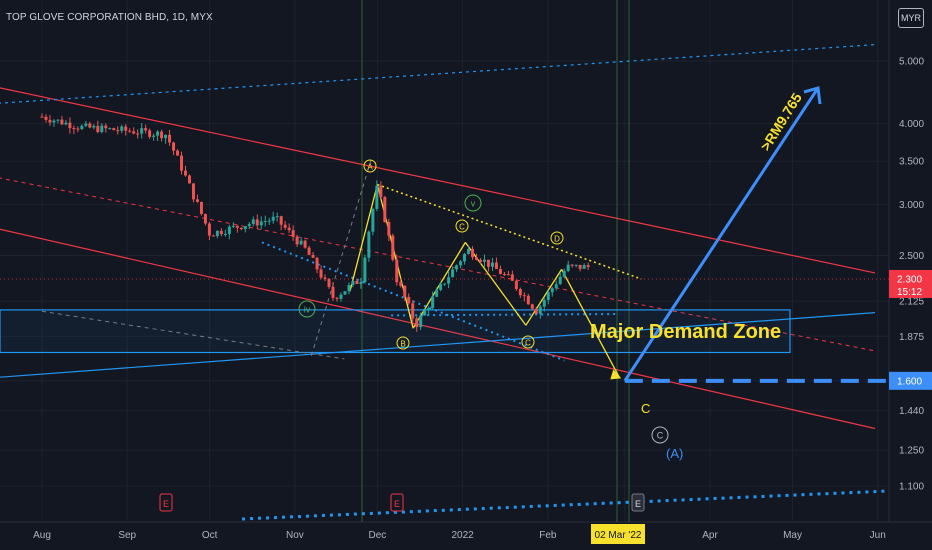 The width and height of the screenshot is (932, 550). I want to click on wave-label: v, so click(473, 204).